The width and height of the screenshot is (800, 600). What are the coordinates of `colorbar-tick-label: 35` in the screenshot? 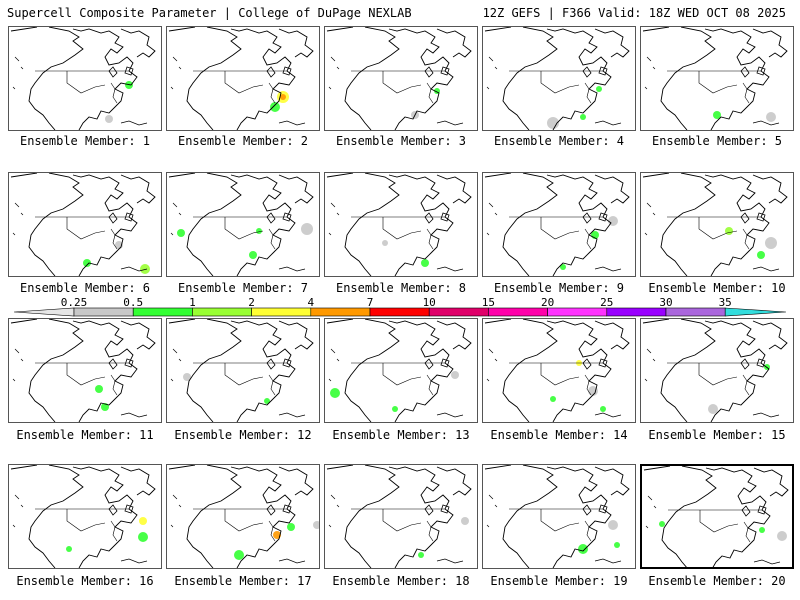 It's located at (725, 302).